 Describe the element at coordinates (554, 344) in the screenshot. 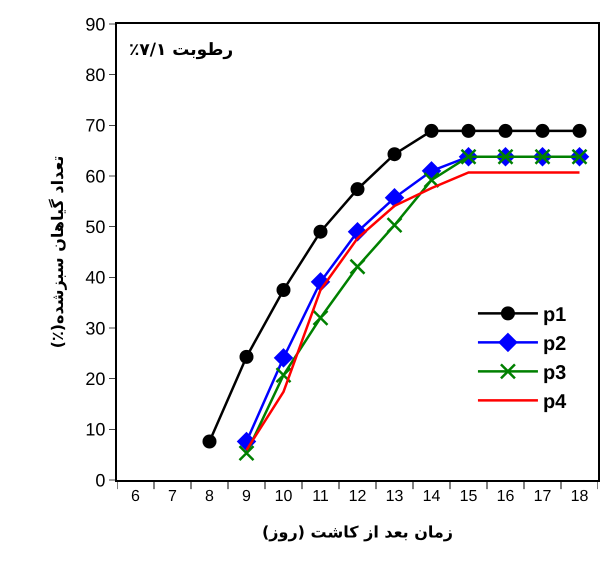

I see `legend-label: p2` at that location.